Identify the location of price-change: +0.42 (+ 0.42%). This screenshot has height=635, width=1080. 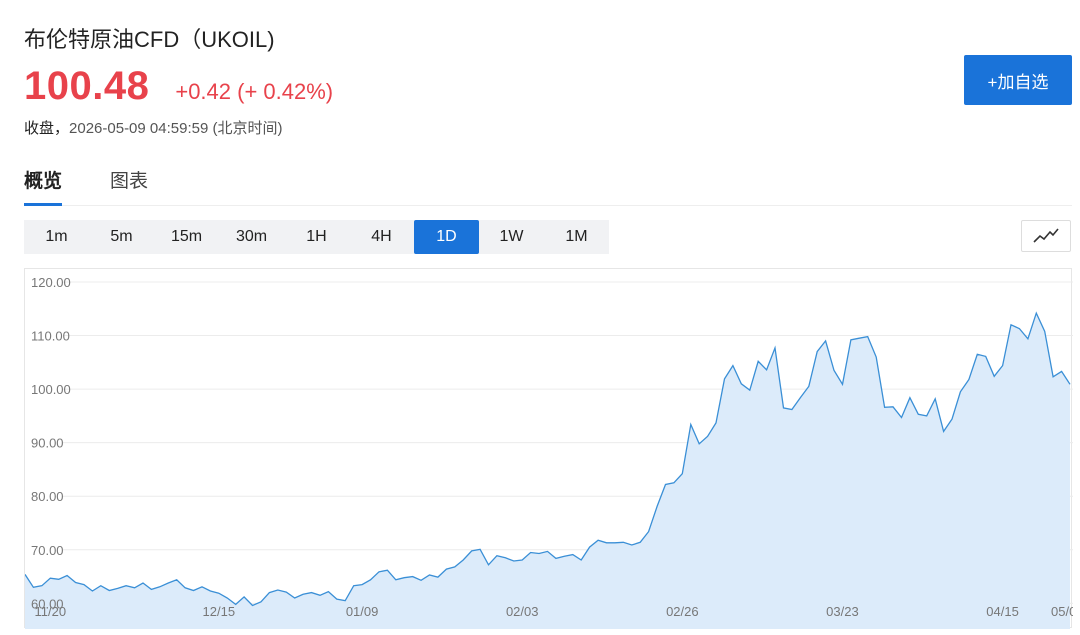
(254, 91).